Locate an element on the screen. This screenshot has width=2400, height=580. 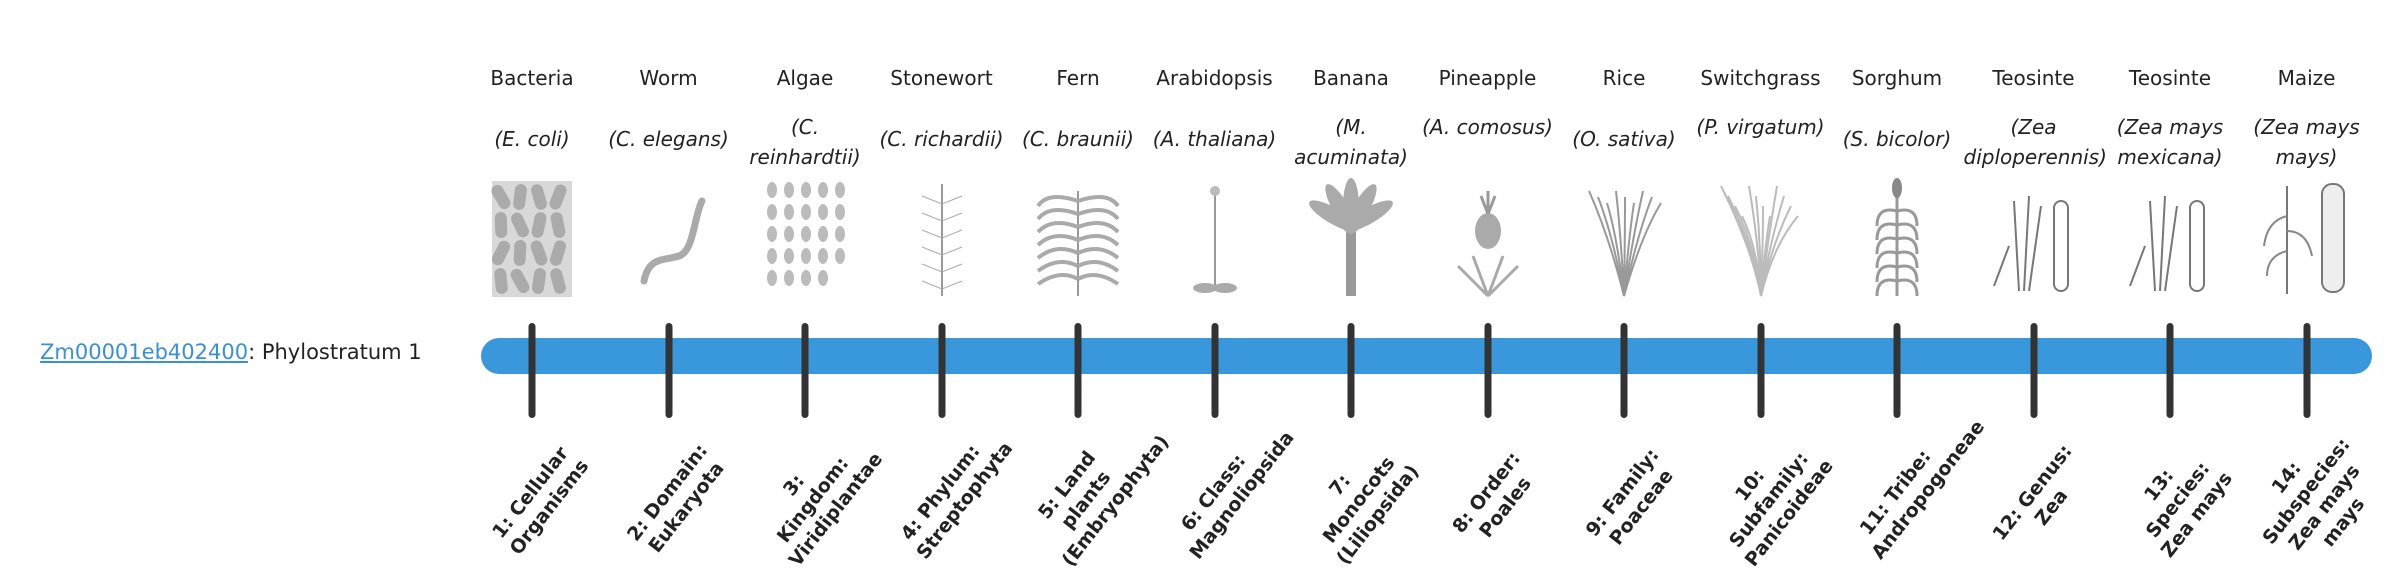
organism-common-name: Algae is located at coordinates (805, 78).